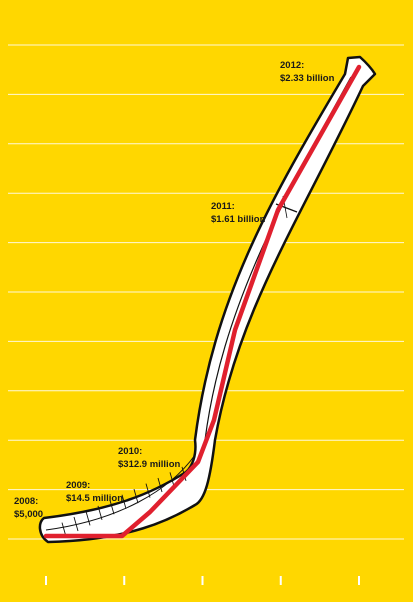 This screenshot has width=413, height=602. What do you see at coordinates (78, 485) in the screenshot?
I see `data-label-2009-year: 2009:` at bounding box center [78, 485].